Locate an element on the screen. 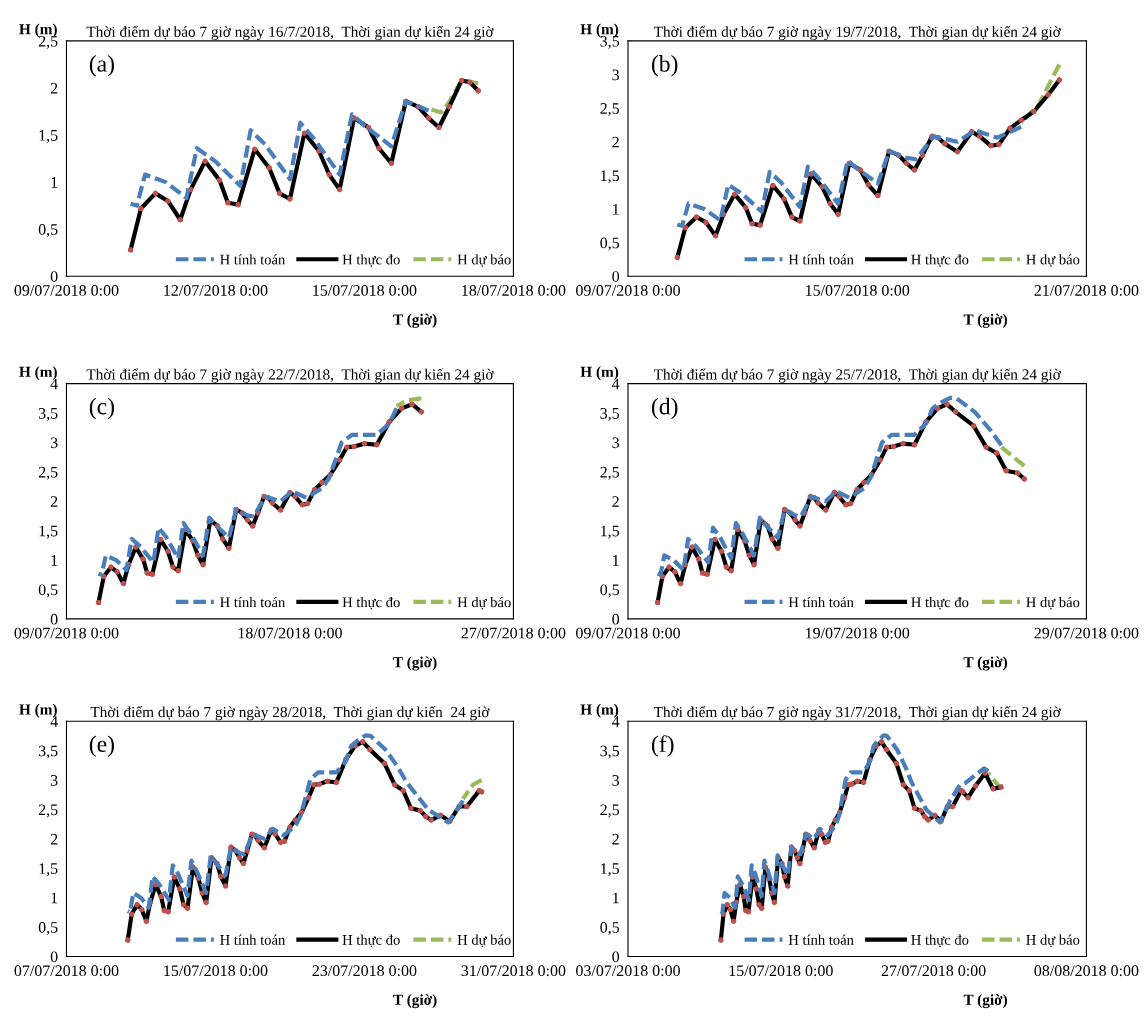 Image resolution: width=1146 pixels, height=1023 pixels. annotation: (e) is located at coordinates (101, 746).